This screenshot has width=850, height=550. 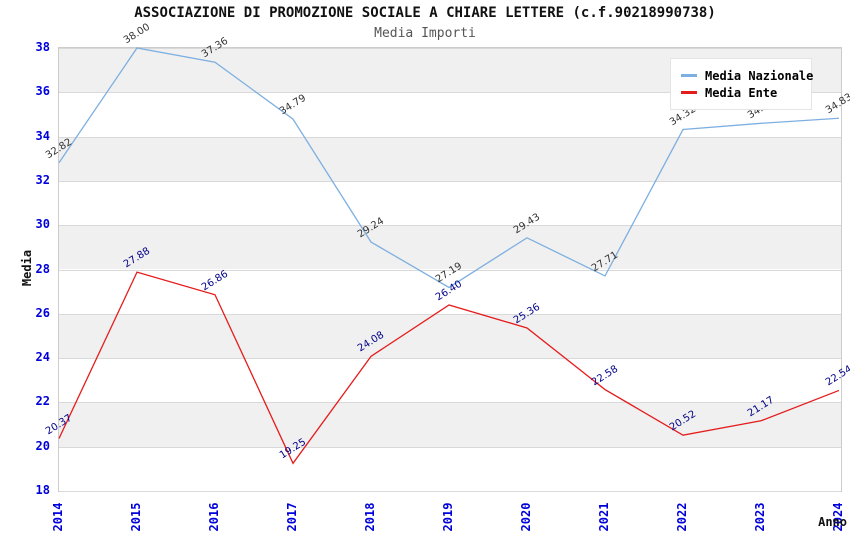 I want to click on y-tick-label: 24, so click(x=42, y=357).